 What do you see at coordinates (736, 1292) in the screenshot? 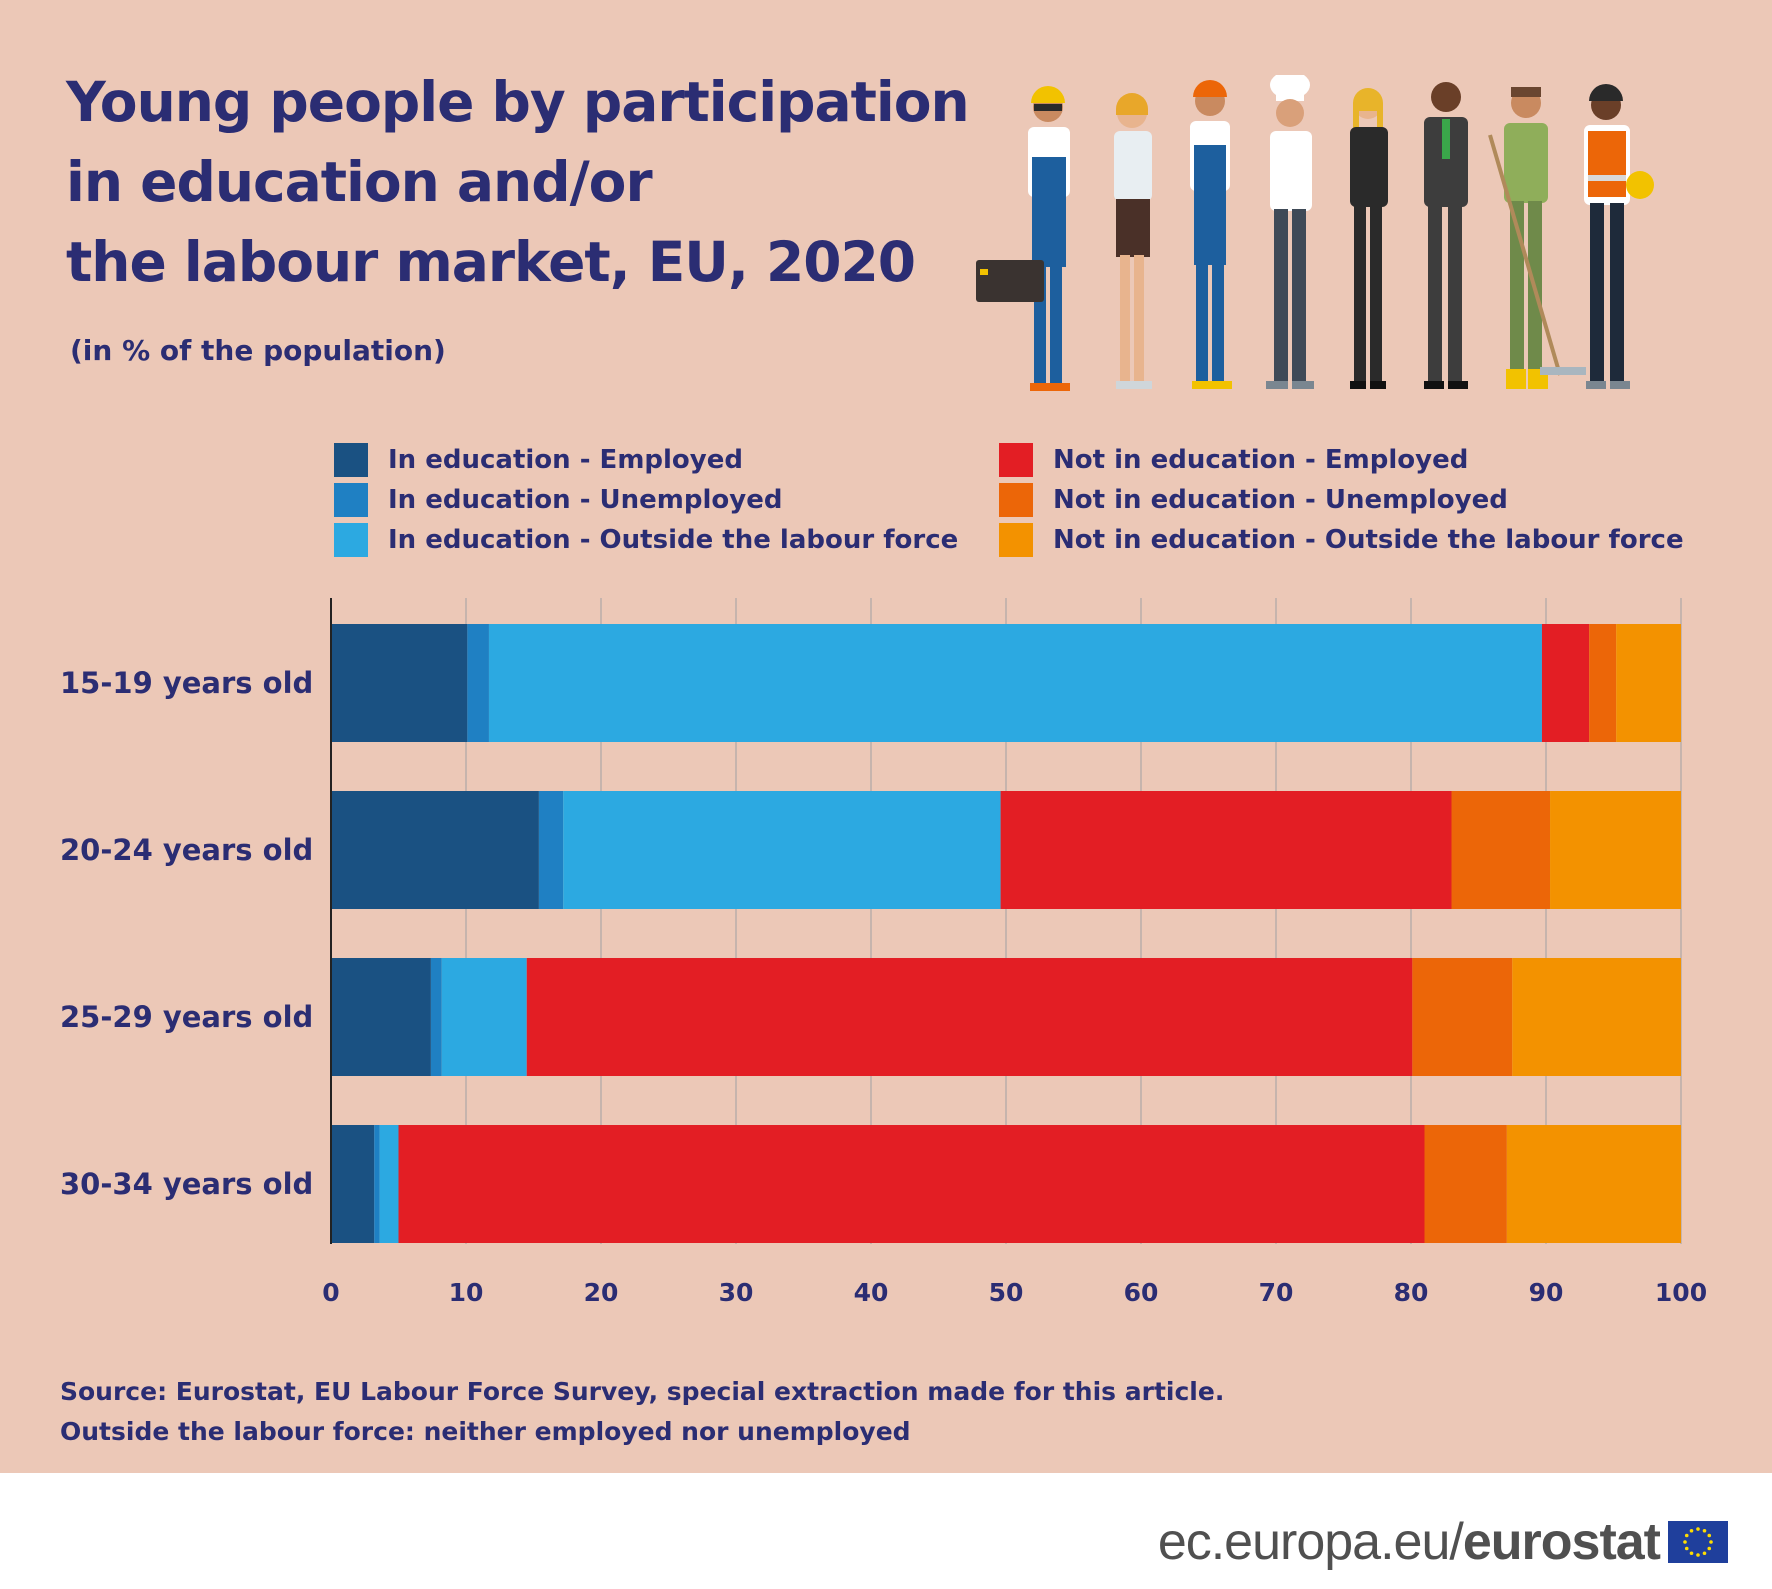
I see `x-tick-label: 30` at bounding box center [736, 1292].